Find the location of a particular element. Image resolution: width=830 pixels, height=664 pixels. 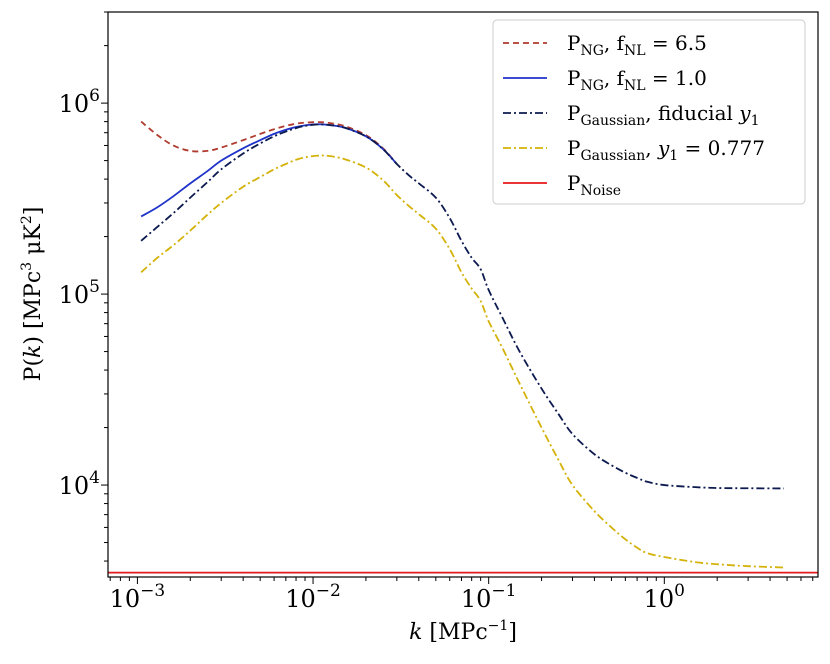

legend-label-0: PNG, fNL = 6.5 is located at coordinates (637, 45).